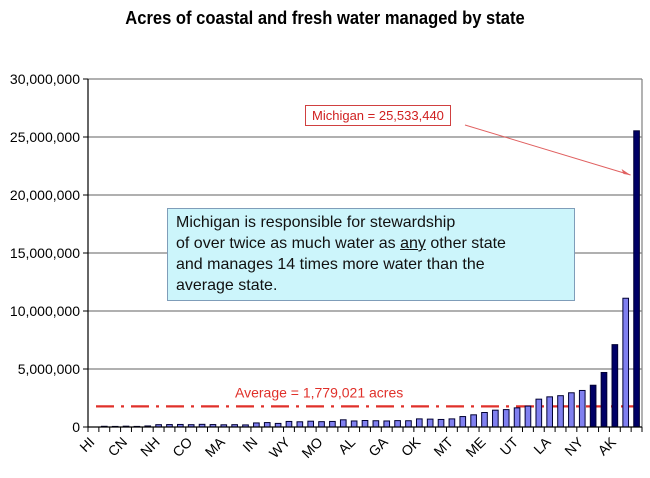 The image size is (650, 478). I want to click on y-tick-label: 10,000,000, so click(45, 311).